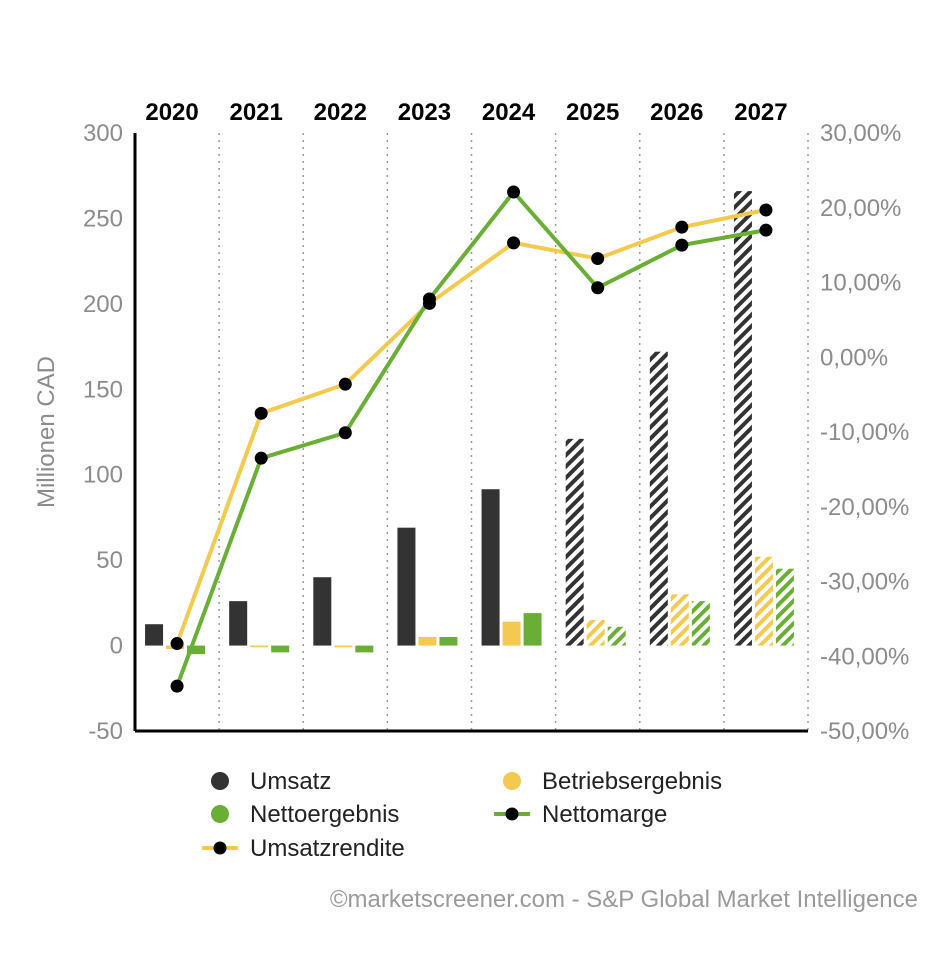 This screenshot has width=946, height=960. What do you see at coordinates (679, 620) in the screenshot?
I see `bar-betriebsergebnis-2026` at bounding box center [679, 620].